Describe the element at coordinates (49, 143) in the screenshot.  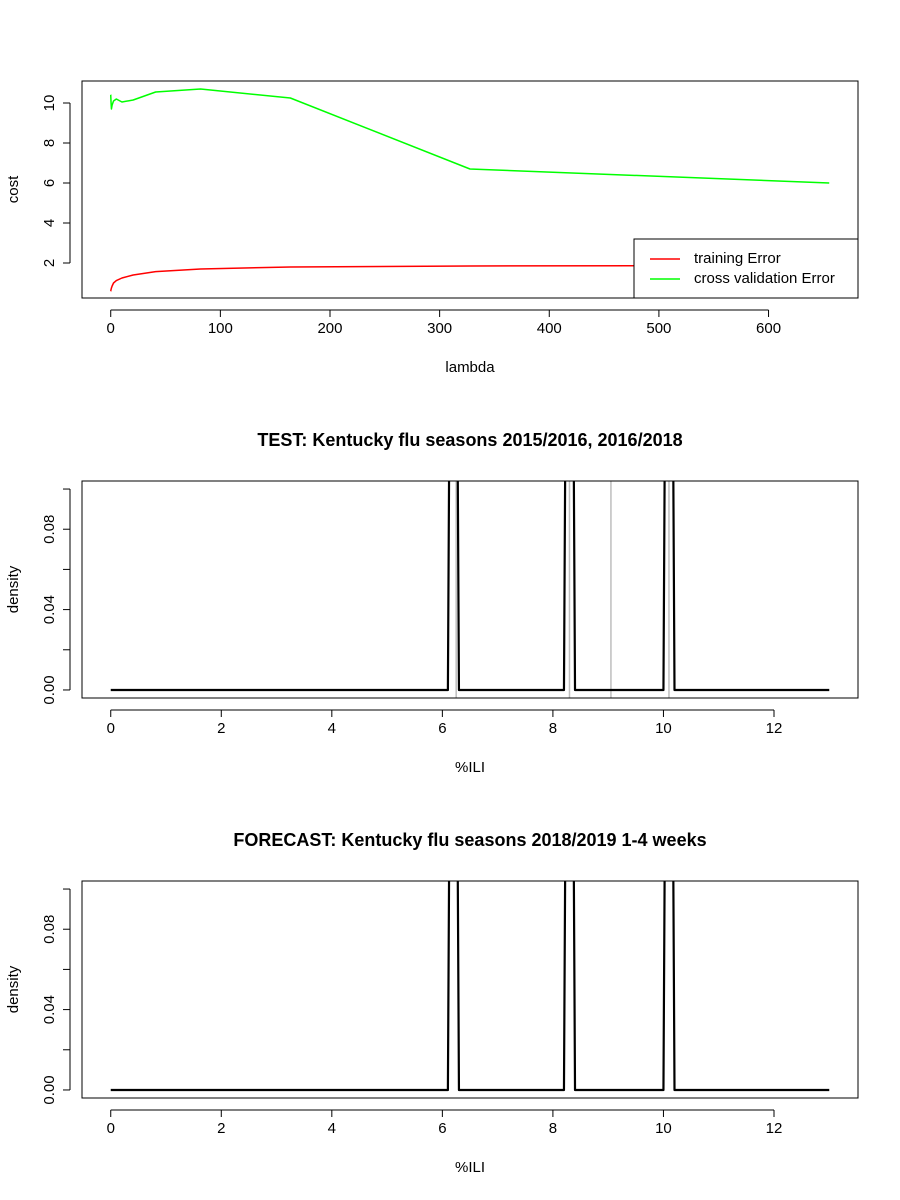
I see `y-tick-label: 8` at that location.